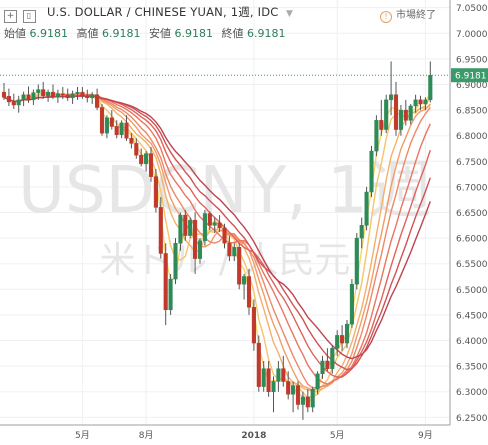  I want to click on y-tick-label: 6.9500, so click(472, 60).